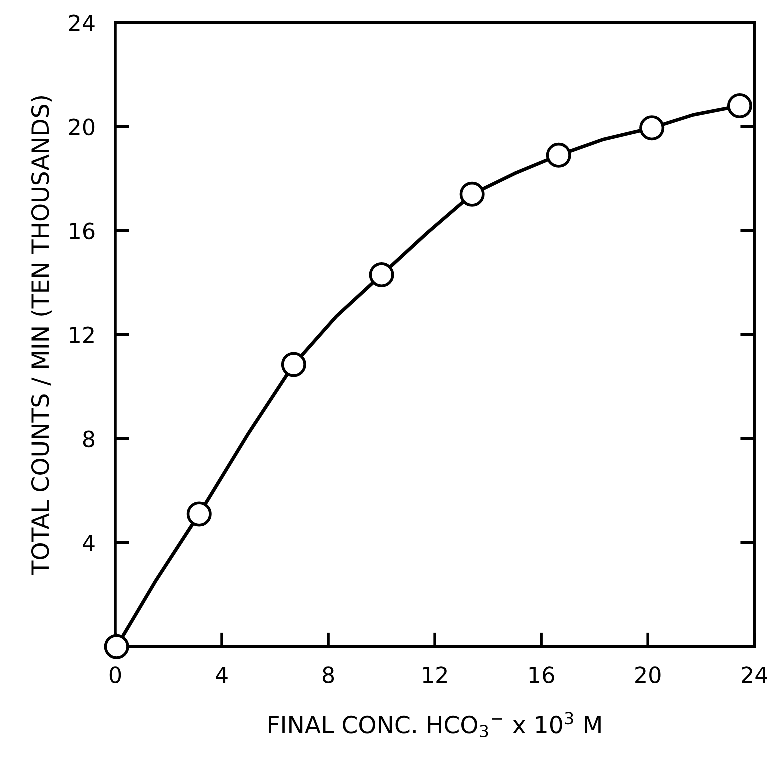  Describe the element at coordinates (116, 675) in the screenshot. I see `x-tick-label: 0` at that location.